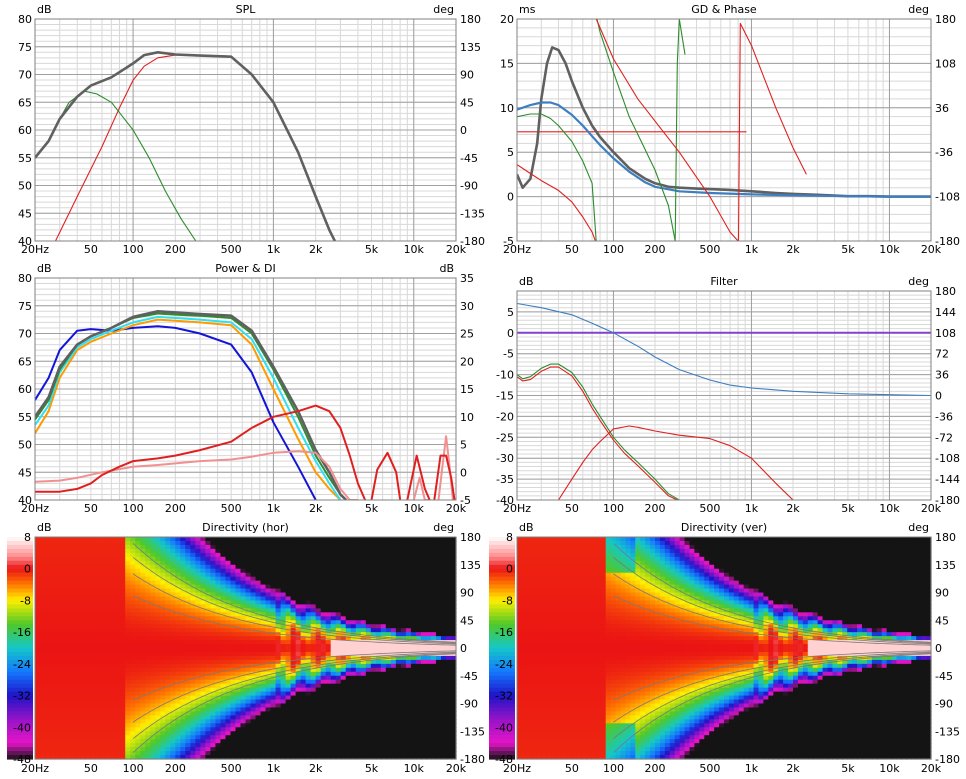  I want to click on chart-title: Filter, so click(724, 281).